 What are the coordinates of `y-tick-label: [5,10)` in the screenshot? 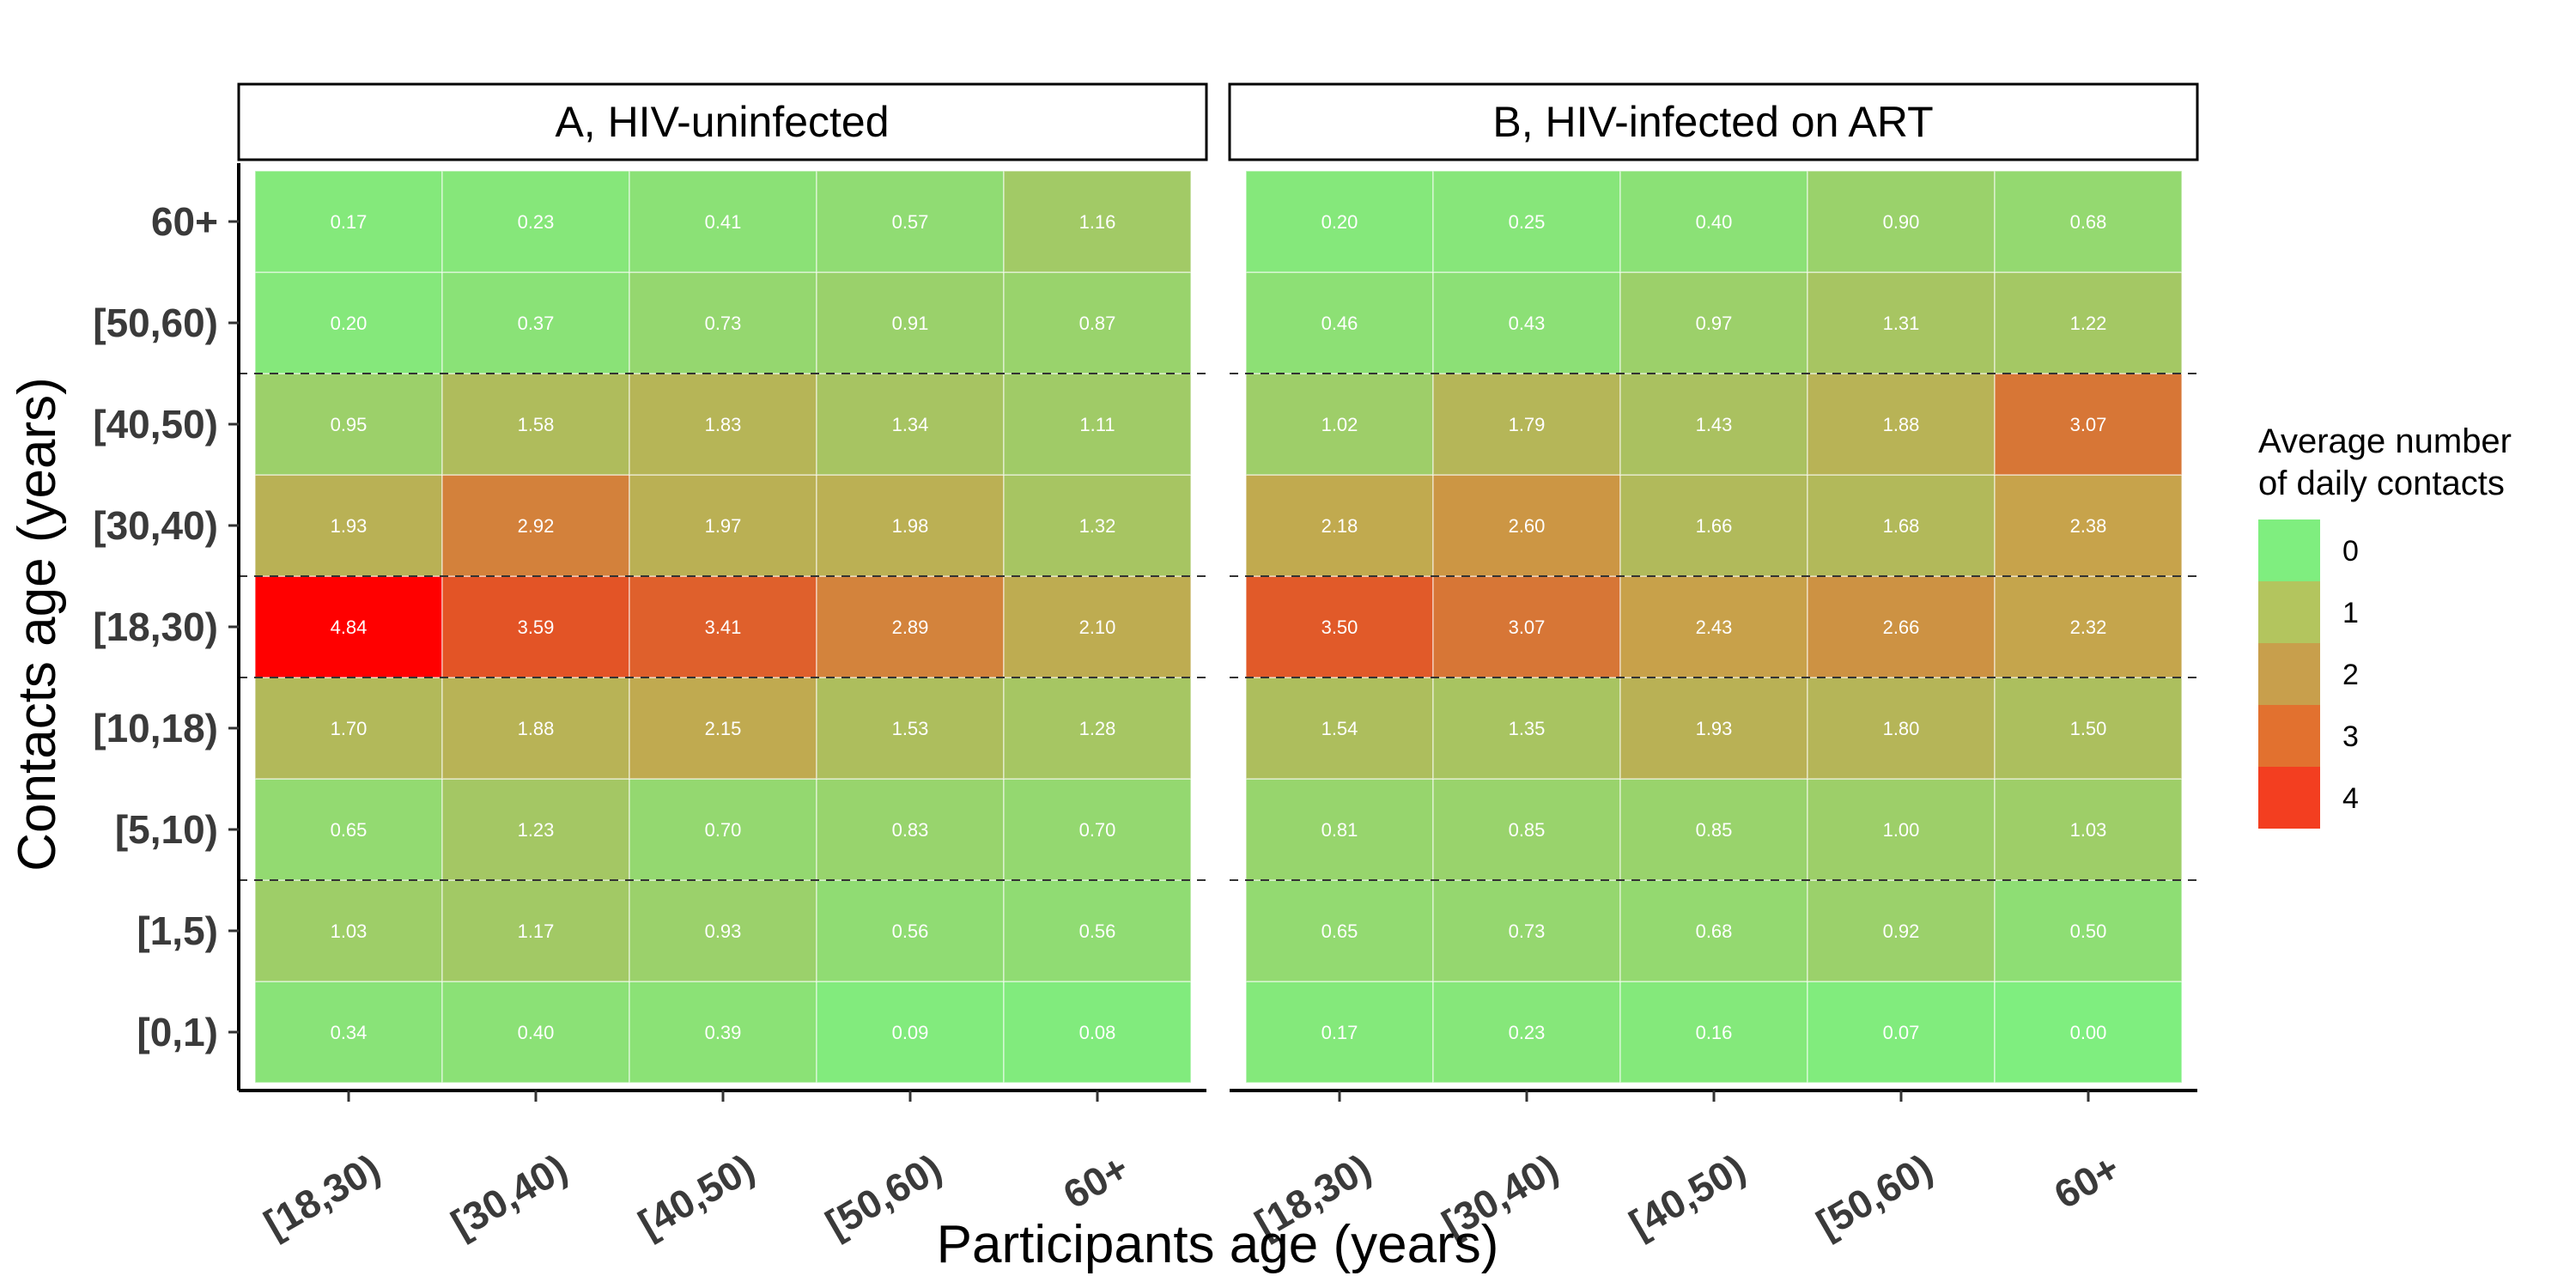 It's located at (166, 830).